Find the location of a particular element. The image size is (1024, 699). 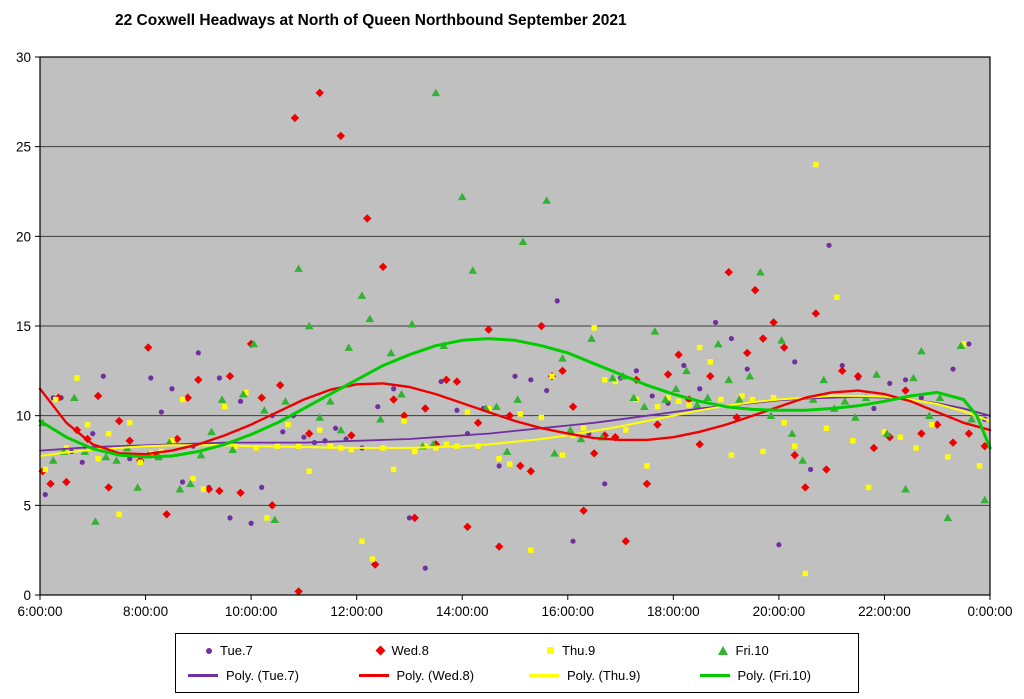

legend-row: Tue.7 Wed.8 Thu.9 Fri.10 is located at coordinates (517, 650).